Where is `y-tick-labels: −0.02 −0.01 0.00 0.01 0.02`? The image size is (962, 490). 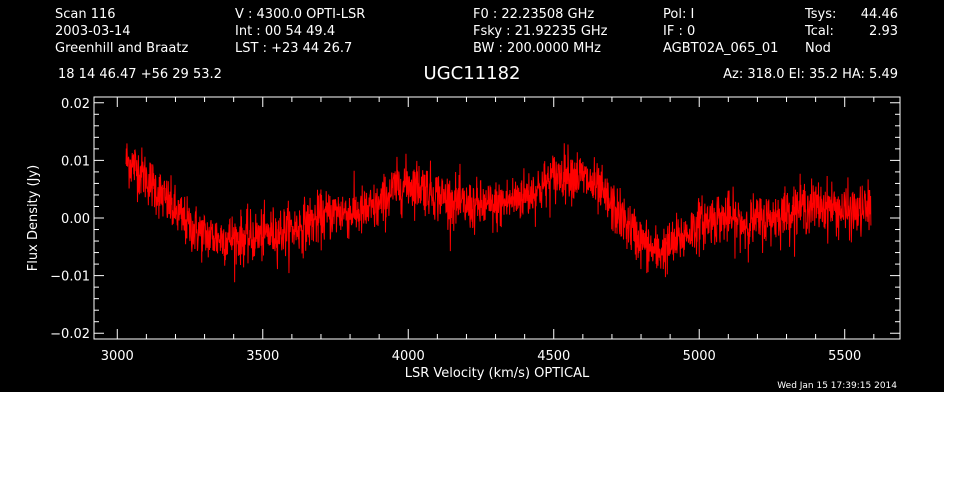 y-tick-labels: −0.02 −0.01 0.00 0.01 0.02 is located at coordinates (70, 219).